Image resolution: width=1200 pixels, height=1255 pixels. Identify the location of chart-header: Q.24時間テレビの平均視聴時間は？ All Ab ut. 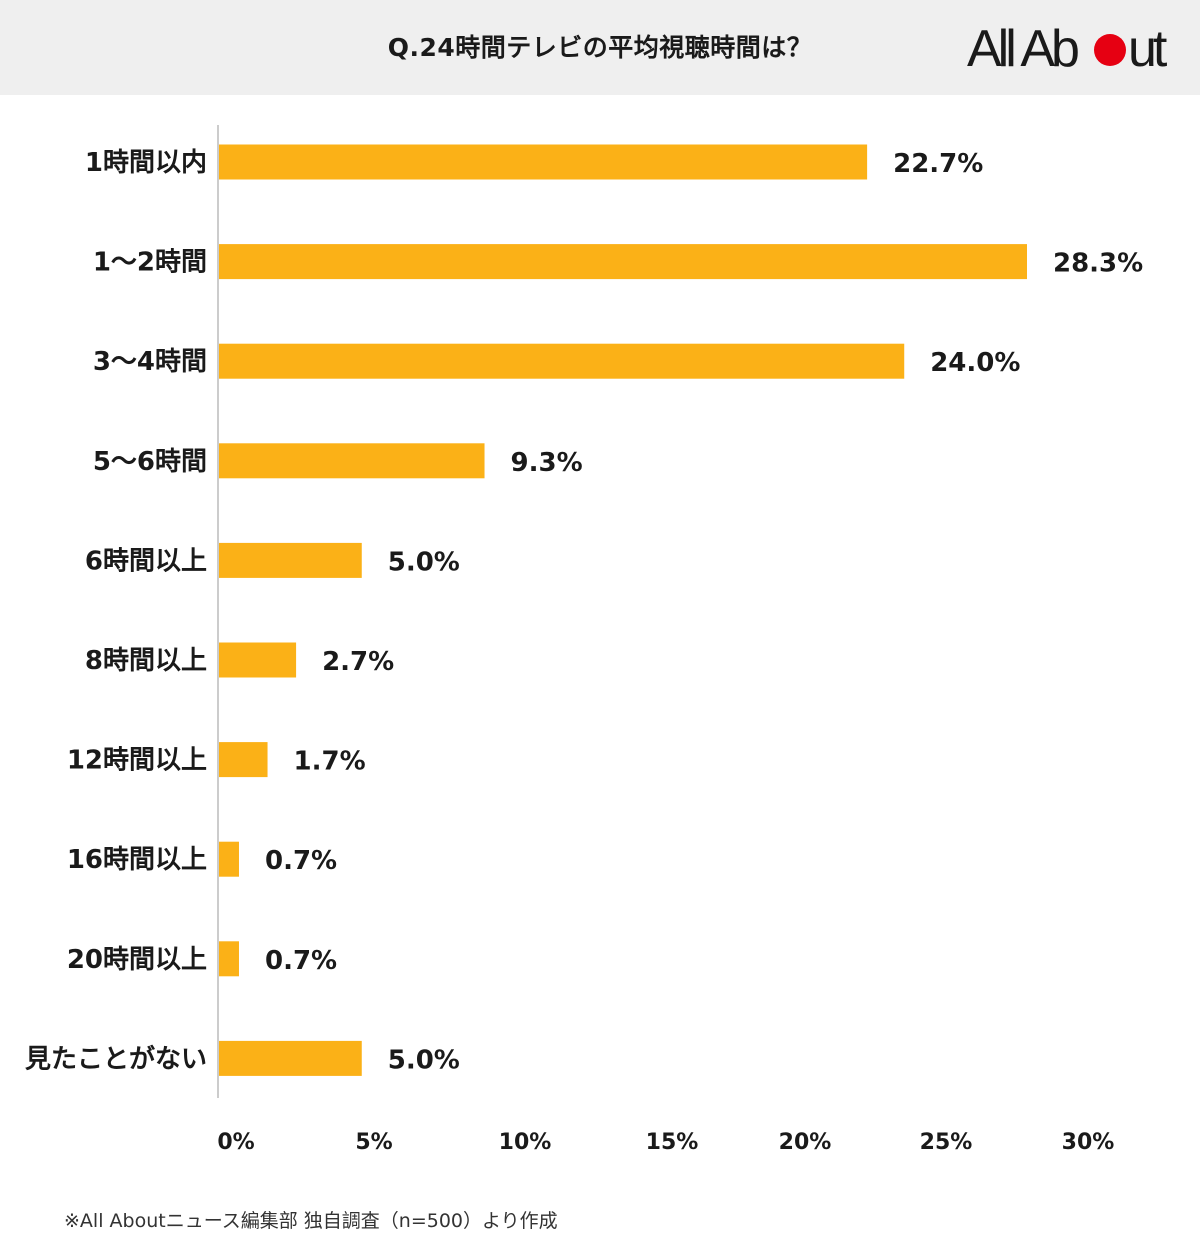
(600, 47).